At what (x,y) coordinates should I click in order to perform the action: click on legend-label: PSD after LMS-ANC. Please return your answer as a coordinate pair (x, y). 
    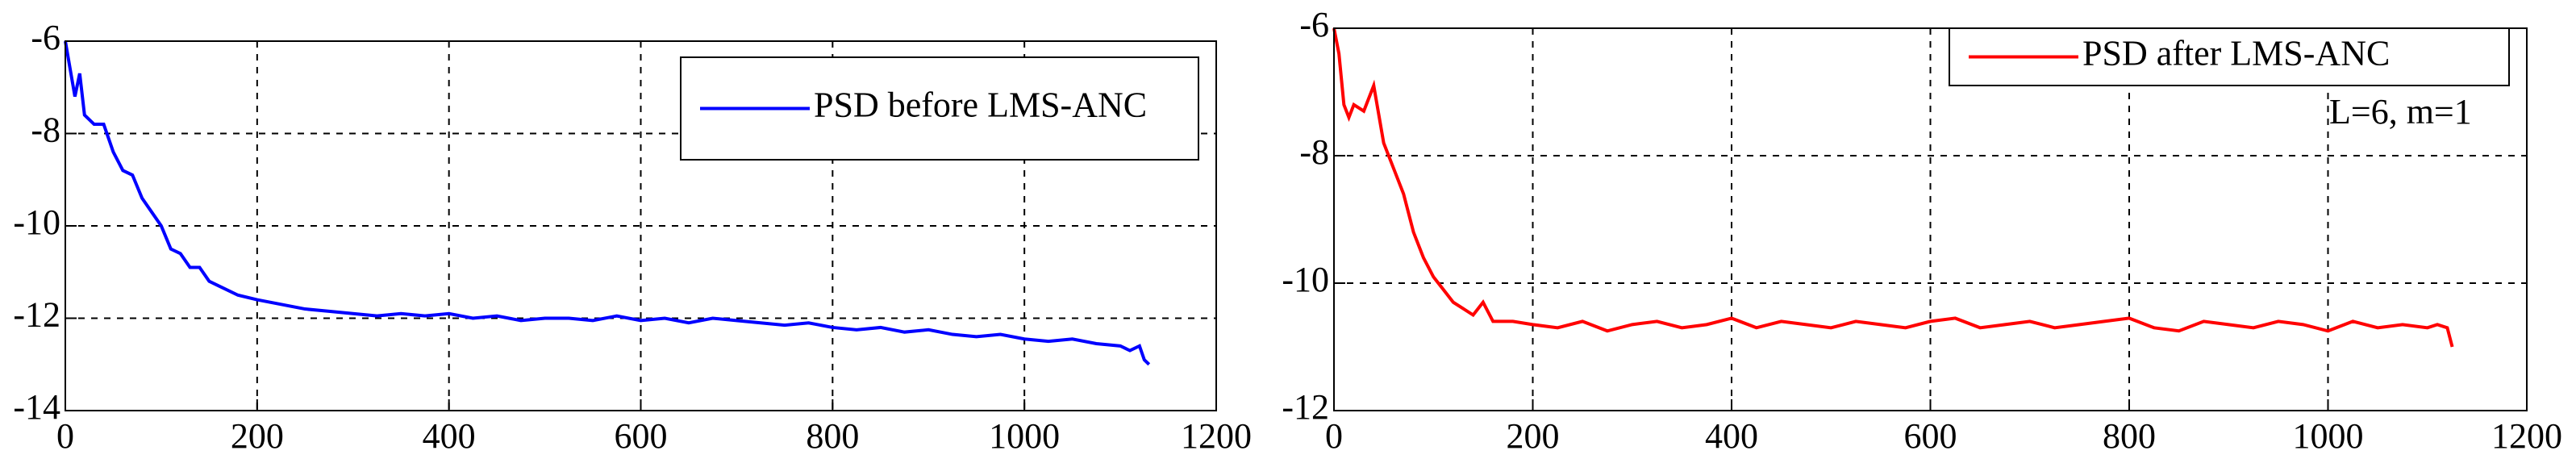
    Looking at the image, I should click on (2236, 54).